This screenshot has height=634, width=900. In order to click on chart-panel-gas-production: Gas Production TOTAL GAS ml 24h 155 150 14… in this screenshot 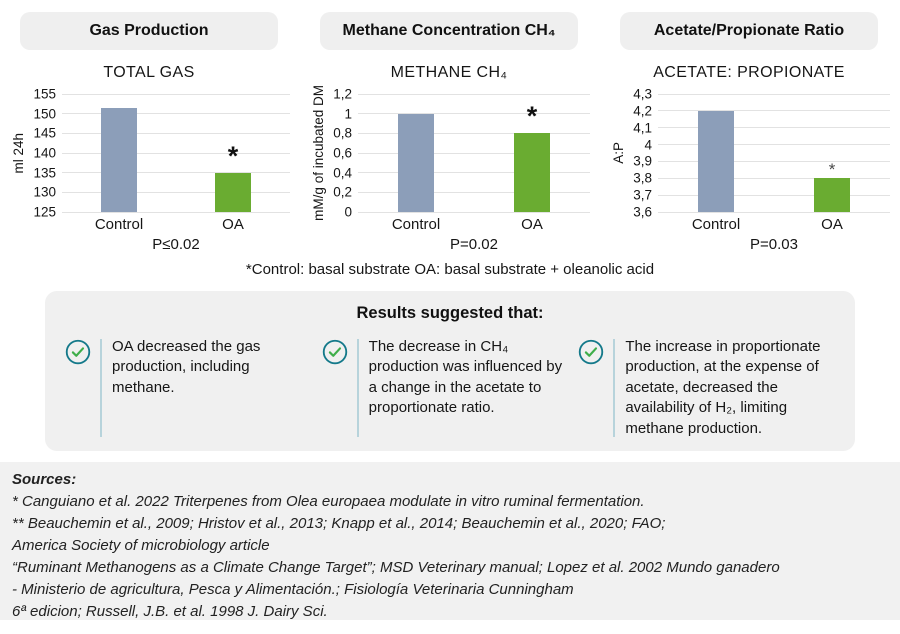, I will do `click(150, 132)`.